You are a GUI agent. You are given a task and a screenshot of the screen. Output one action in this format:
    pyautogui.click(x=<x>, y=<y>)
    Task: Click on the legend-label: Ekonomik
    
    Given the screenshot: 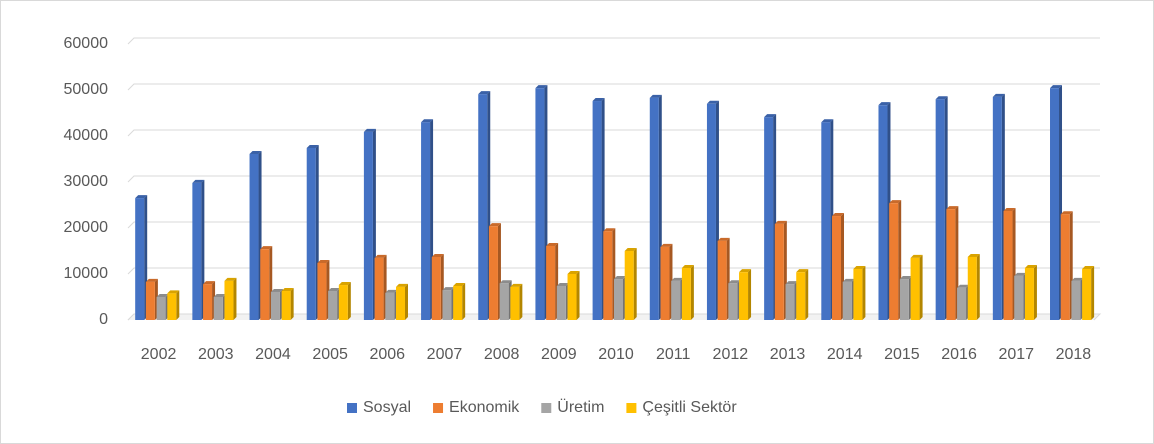 What is the action you would take?
    pyautogui.click(x=484, y=407)
    